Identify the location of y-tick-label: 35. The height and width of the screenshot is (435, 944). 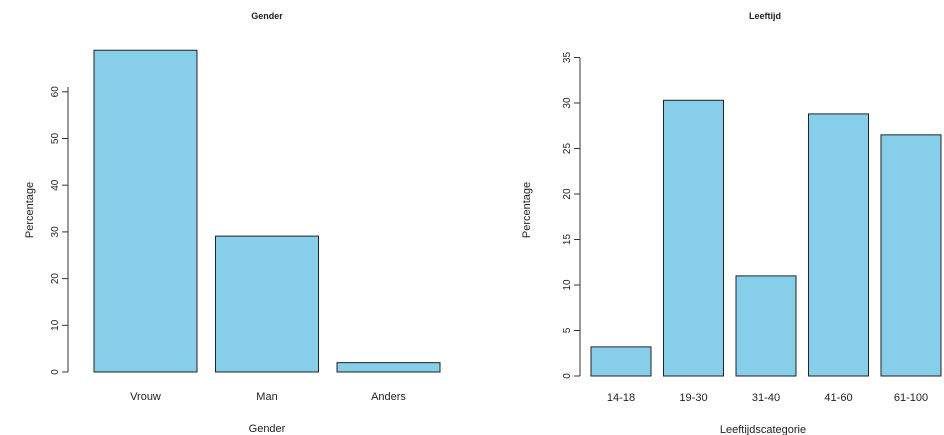
(567, 58).